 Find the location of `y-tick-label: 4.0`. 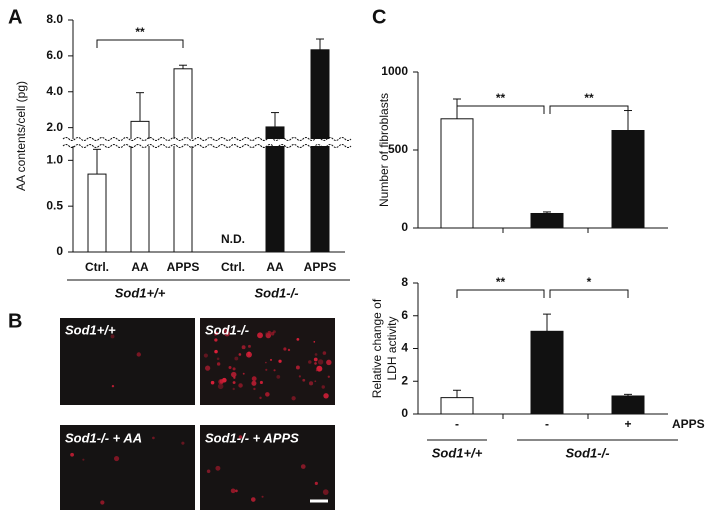

y-tick-label: 4.0 is located at coordinates (54, 91).